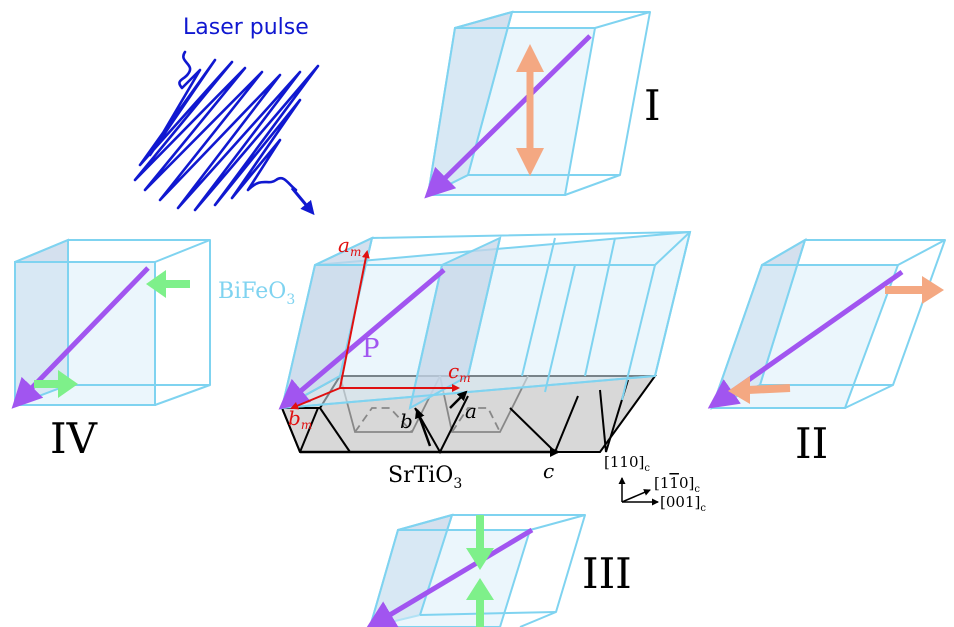  What do you see at coordinates (406, 421) in the screenshot?
I see `b-label: b` at bounding box center [406, 421].